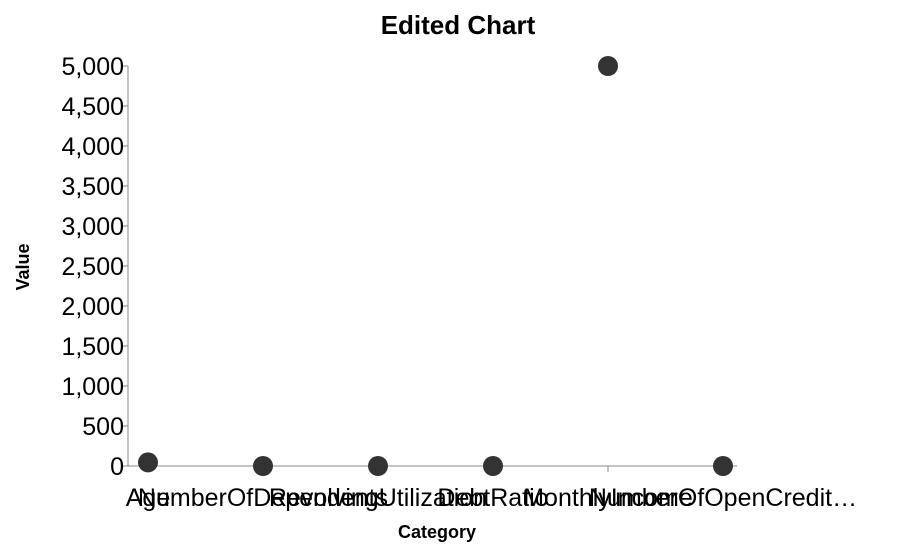 This screenshot has height=552, width=916. What do you see at coordinates (437, 532) in the screenshot?
I see `x-axis-title: Category` at bounding box center [437, 532].